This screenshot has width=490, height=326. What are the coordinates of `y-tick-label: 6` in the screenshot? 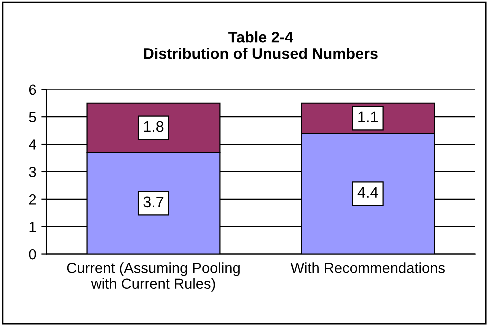 It's located at (32, 90).